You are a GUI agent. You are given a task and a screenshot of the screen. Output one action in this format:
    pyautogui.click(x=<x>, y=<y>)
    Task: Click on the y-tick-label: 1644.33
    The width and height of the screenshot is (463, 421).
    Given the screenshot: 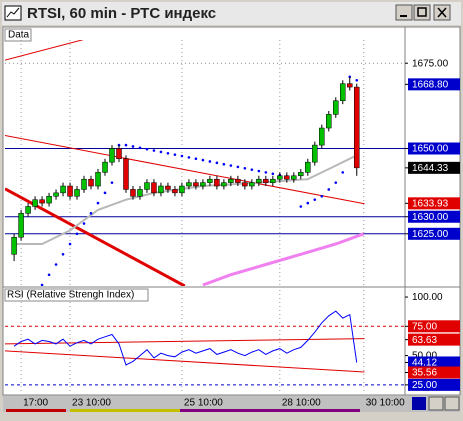 What is the action you would take?
    pyautogui.click(x=430, y=168)
    